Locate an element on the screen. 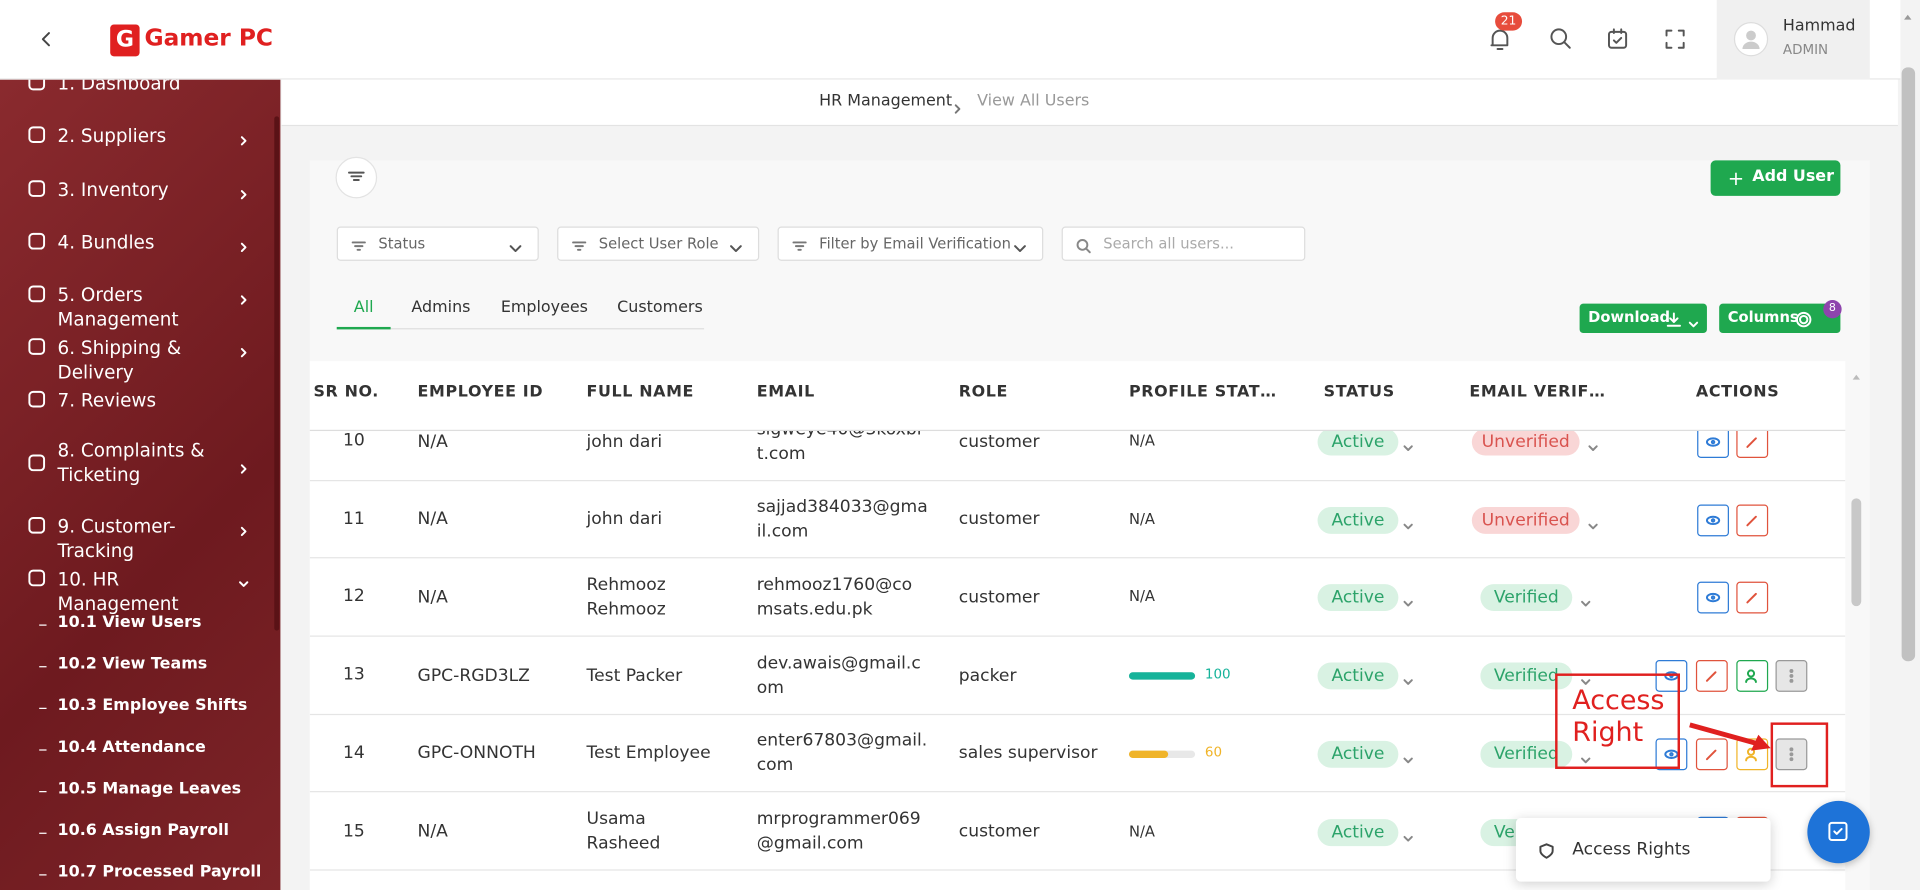 Image resolution: width=1920 pixels, height=890 pixels. columns-button: Columns is located at coordinates (1780, 318).